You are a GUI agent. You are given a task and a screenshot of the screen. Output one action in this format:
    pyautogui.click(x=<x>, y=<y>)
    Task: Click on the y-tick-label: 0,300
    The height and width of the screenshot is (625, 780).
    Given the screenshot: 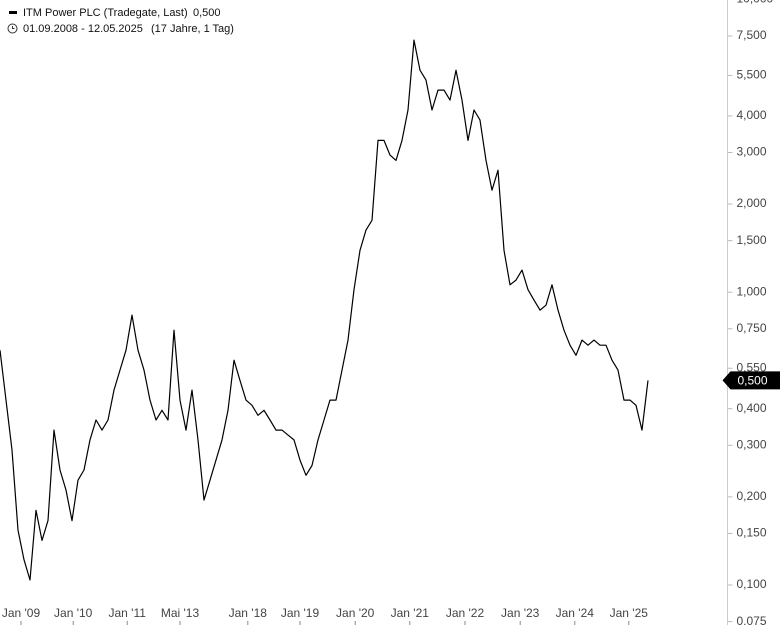 What is the action you would take?
    pyautogui.click(x=752, y=444)
    